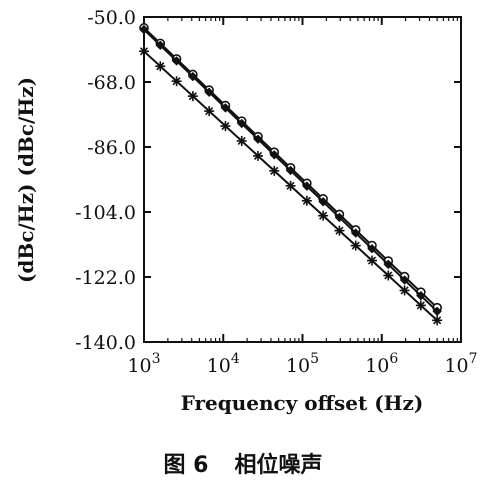 This screenshot has width=486, height=485. Describe the element at coordinates (111, 148) in the screenshot. I see `y-tick-label: -86.0` at that location.